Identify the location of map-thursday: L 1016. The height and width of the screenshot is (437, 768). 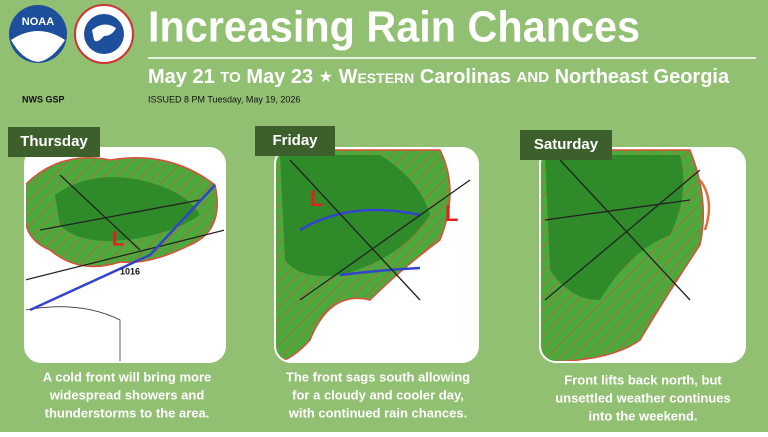
(125, 255).